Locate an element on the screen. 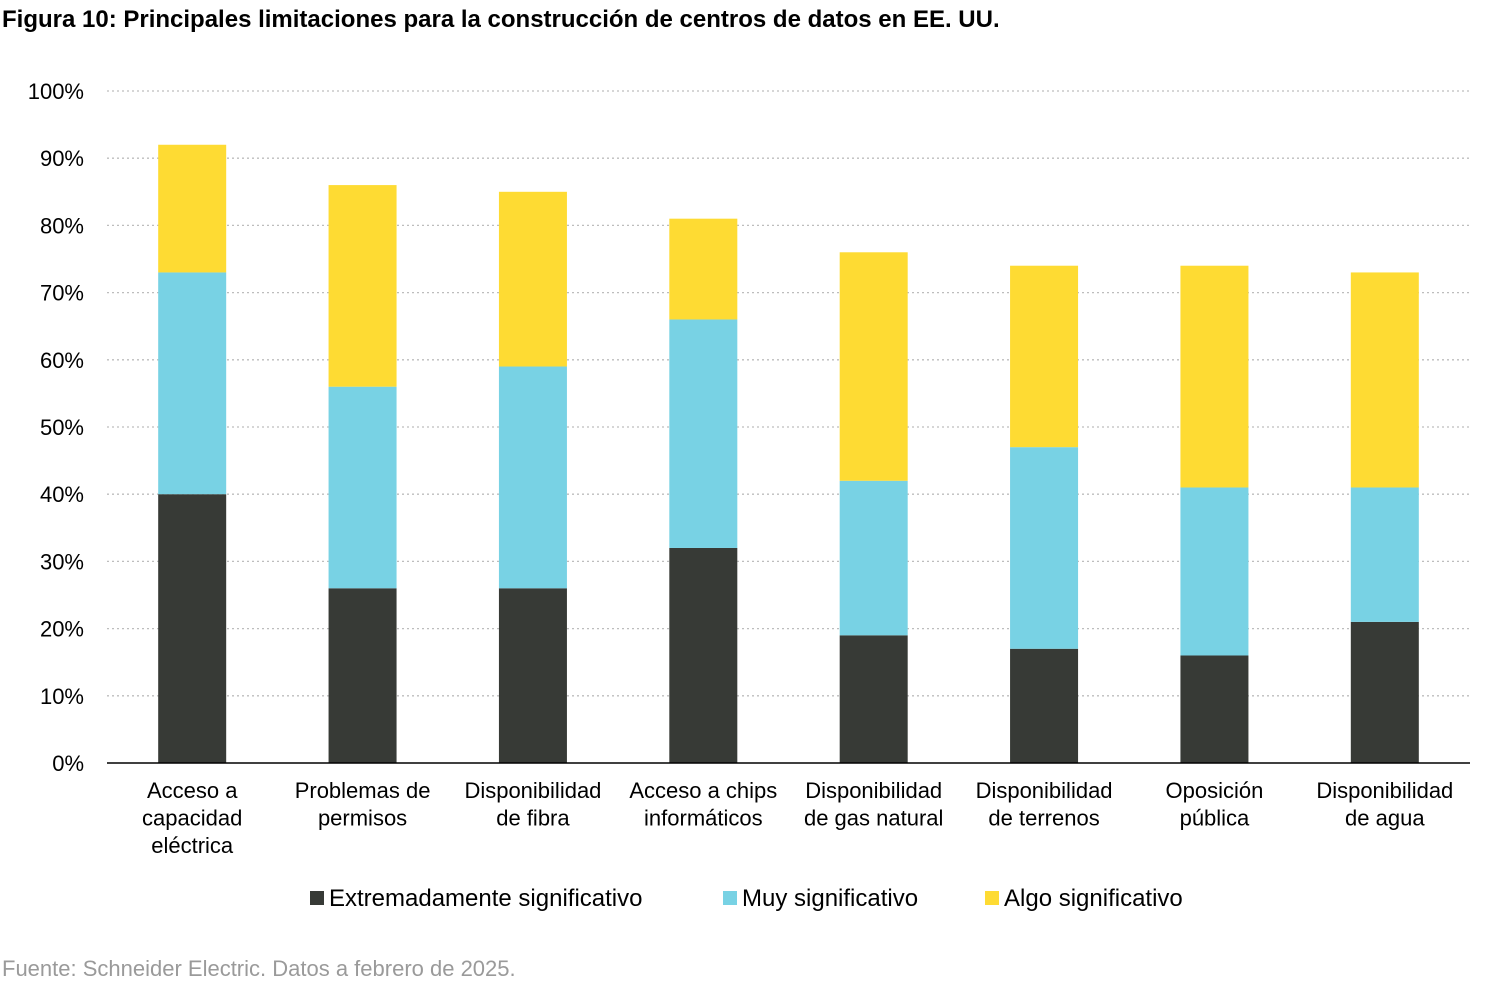 Image resolution: width=1500 pixels, height=985 pixels. y-tick-label: 0% is located at coordinates (68, 763).